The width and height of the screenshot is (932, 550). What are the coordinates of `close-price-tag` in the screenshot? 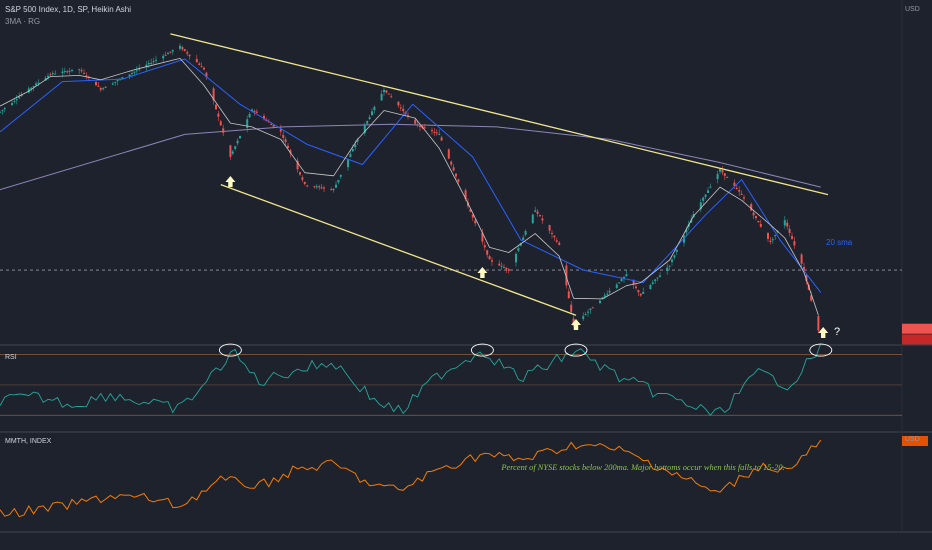 It's located at (917, 339).